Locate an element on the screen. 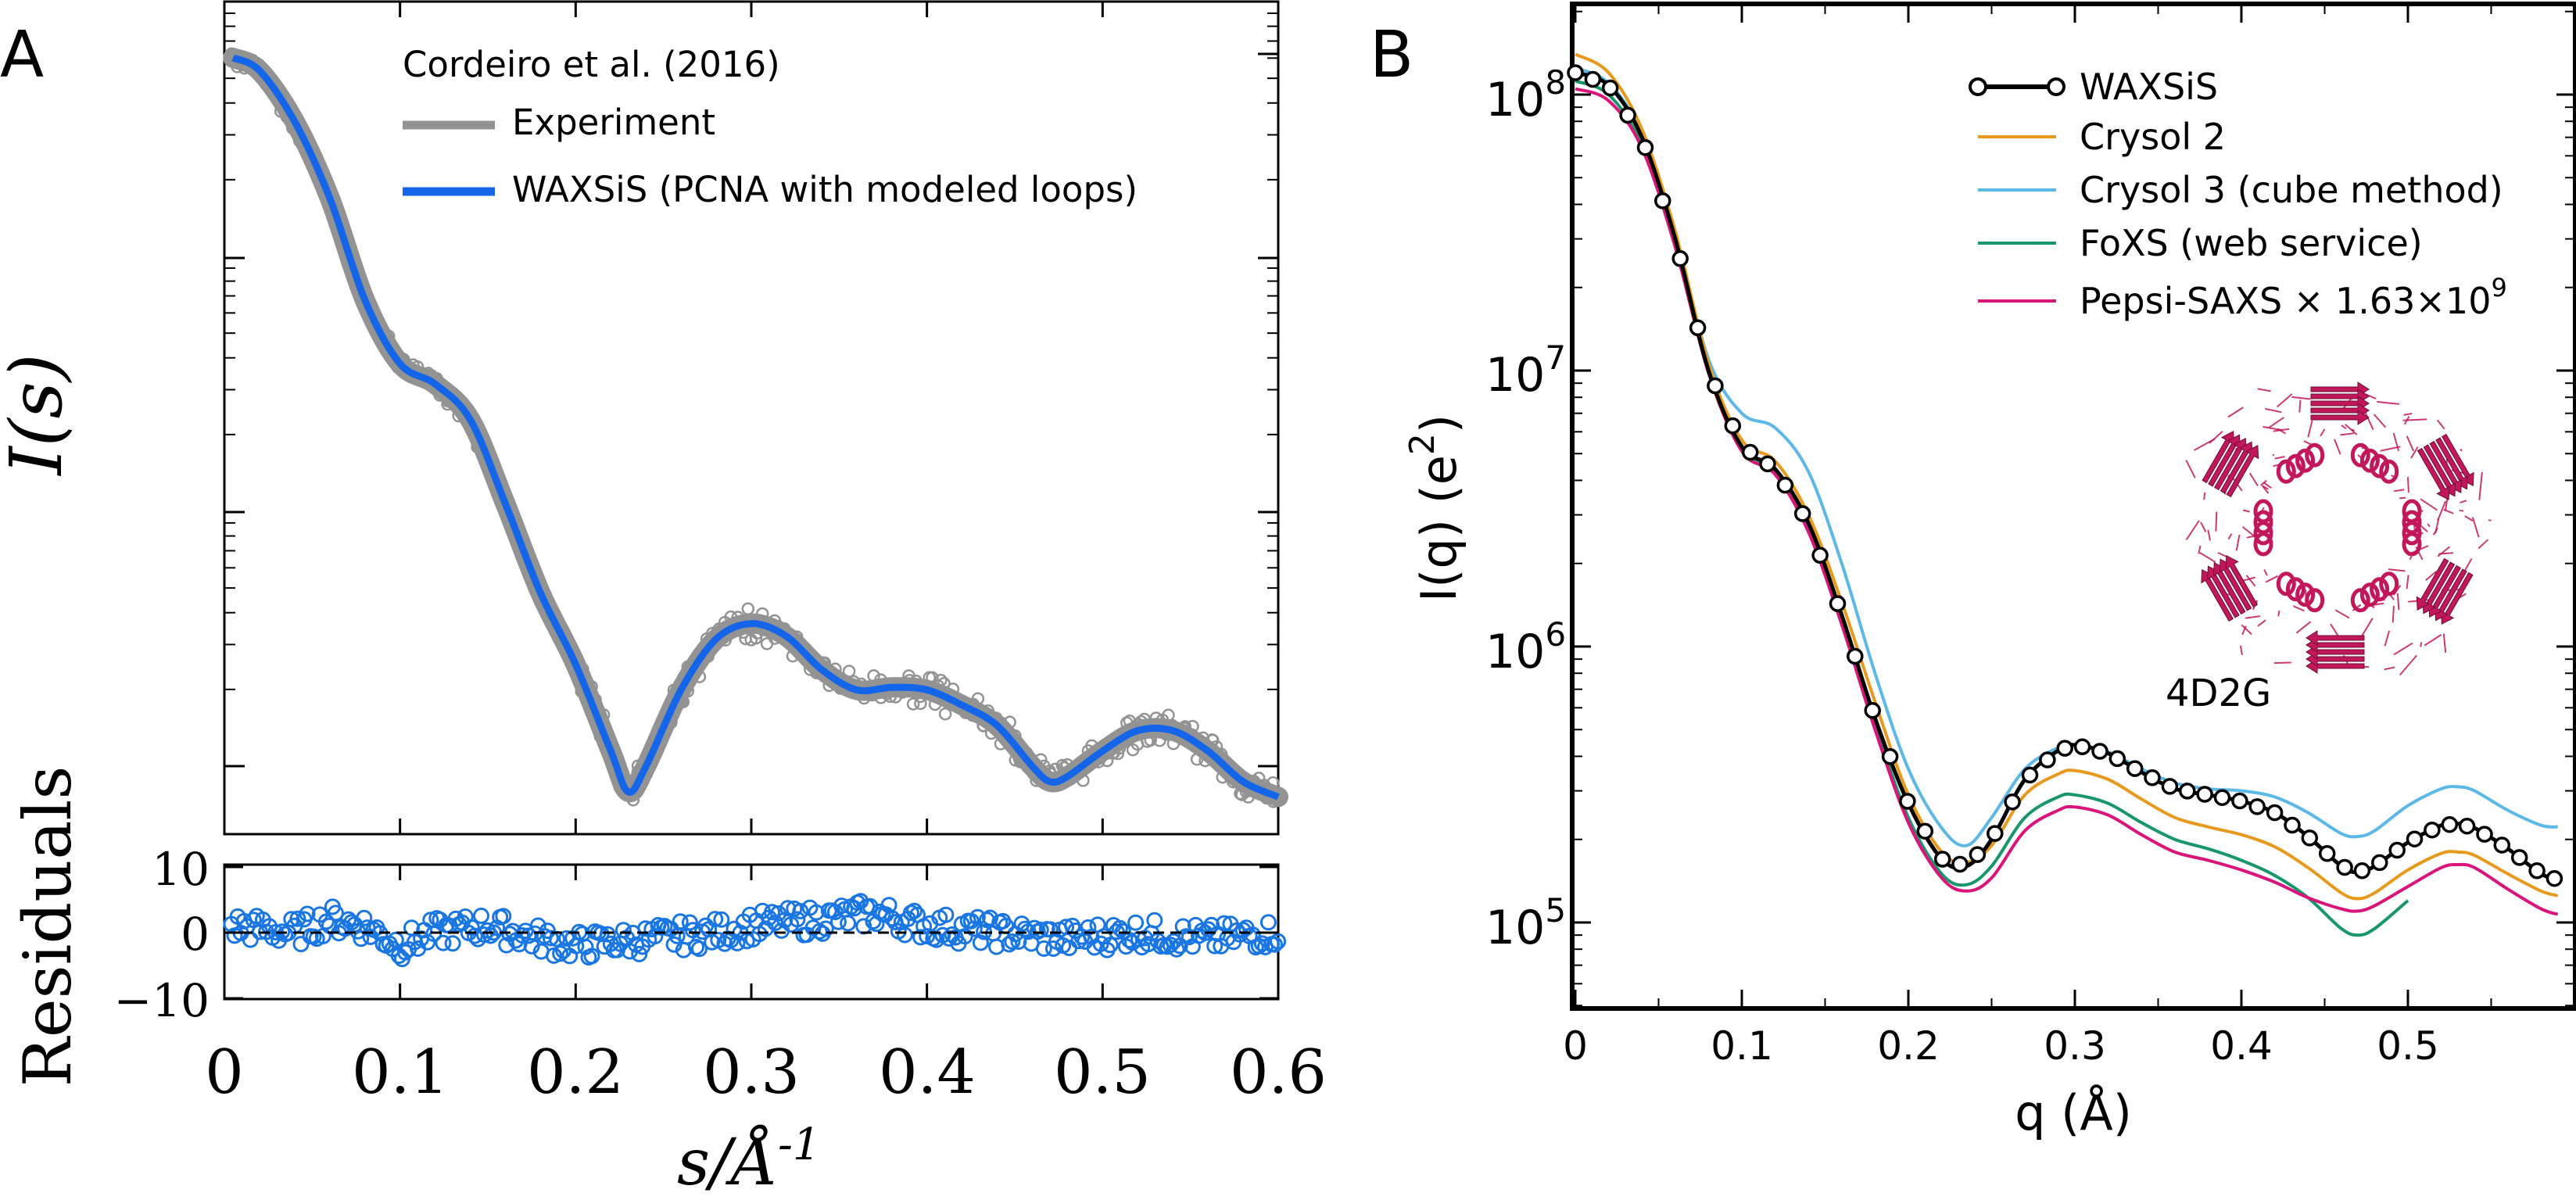  panel-b-xlabel: q (Å) is located at coordinates (2073, 1112).